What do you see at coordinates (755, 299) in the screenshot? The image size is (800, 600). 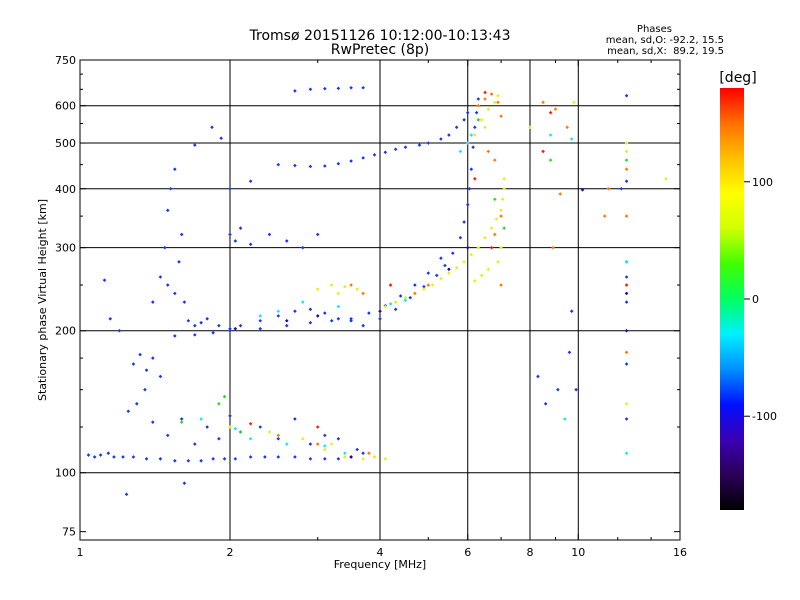 I see `colorbar-tick-label: 0` at bounding box center [755, 299].